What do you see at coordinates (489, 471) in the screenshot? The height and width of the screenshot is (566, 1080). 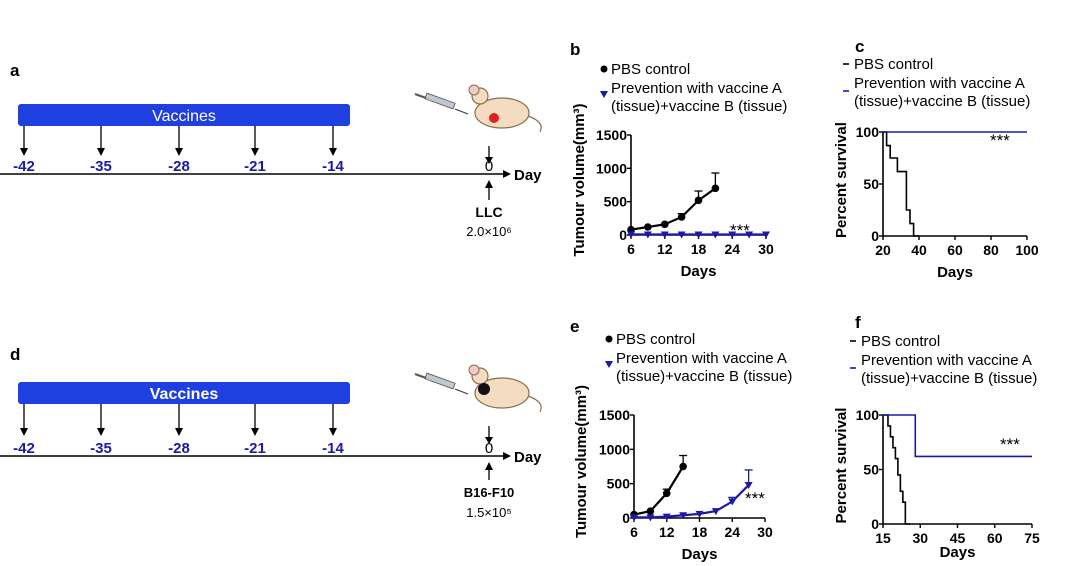 I see `challenge-arrow` at bounding box center [489, 471].